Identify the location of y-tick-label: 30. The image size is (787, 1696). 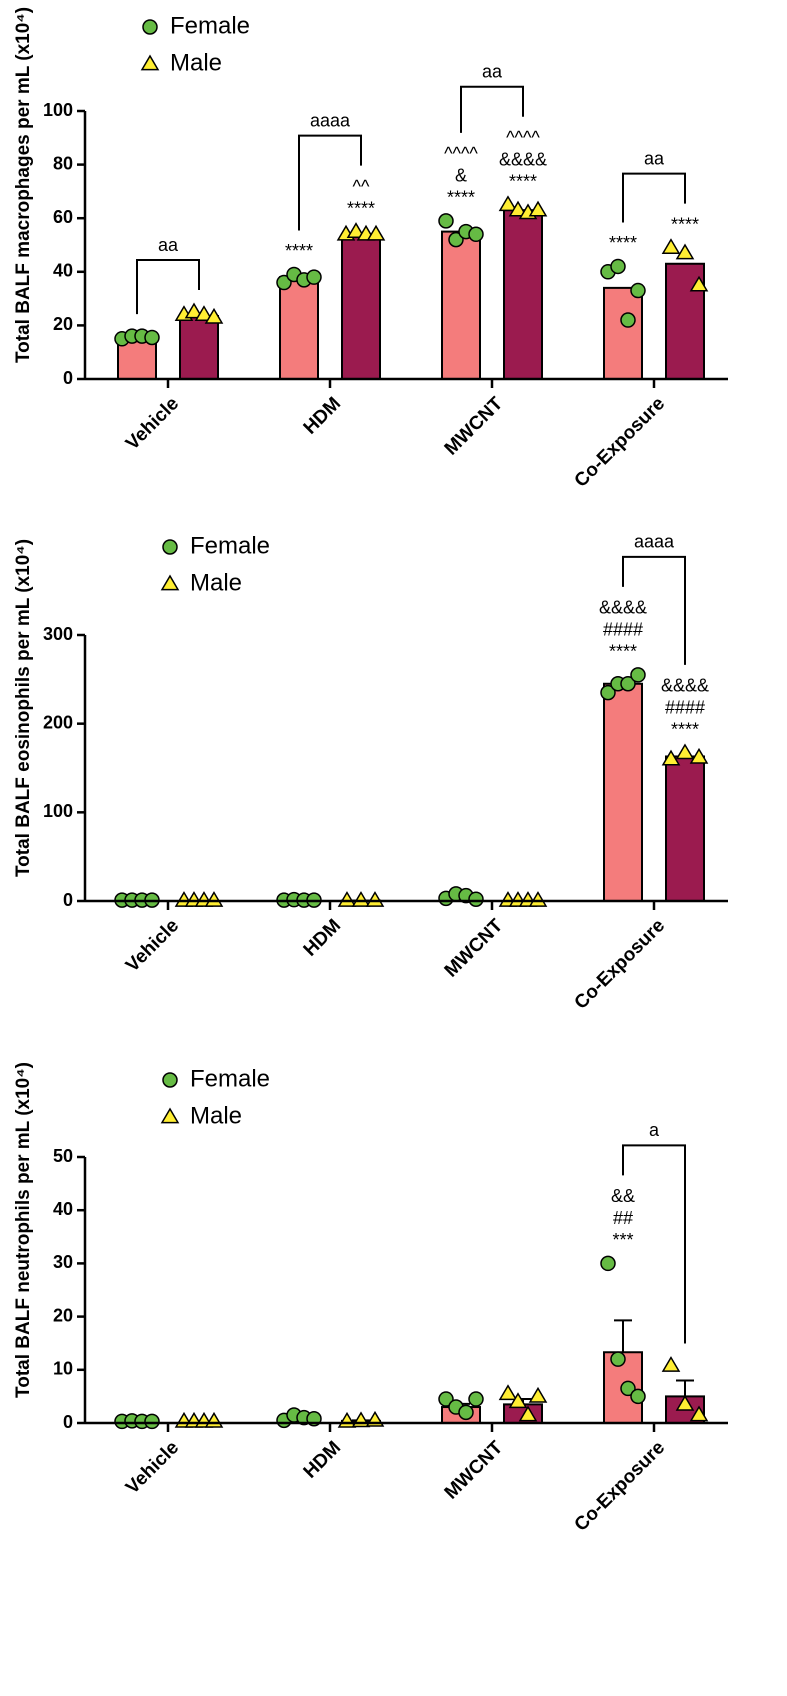
(63, 1262).